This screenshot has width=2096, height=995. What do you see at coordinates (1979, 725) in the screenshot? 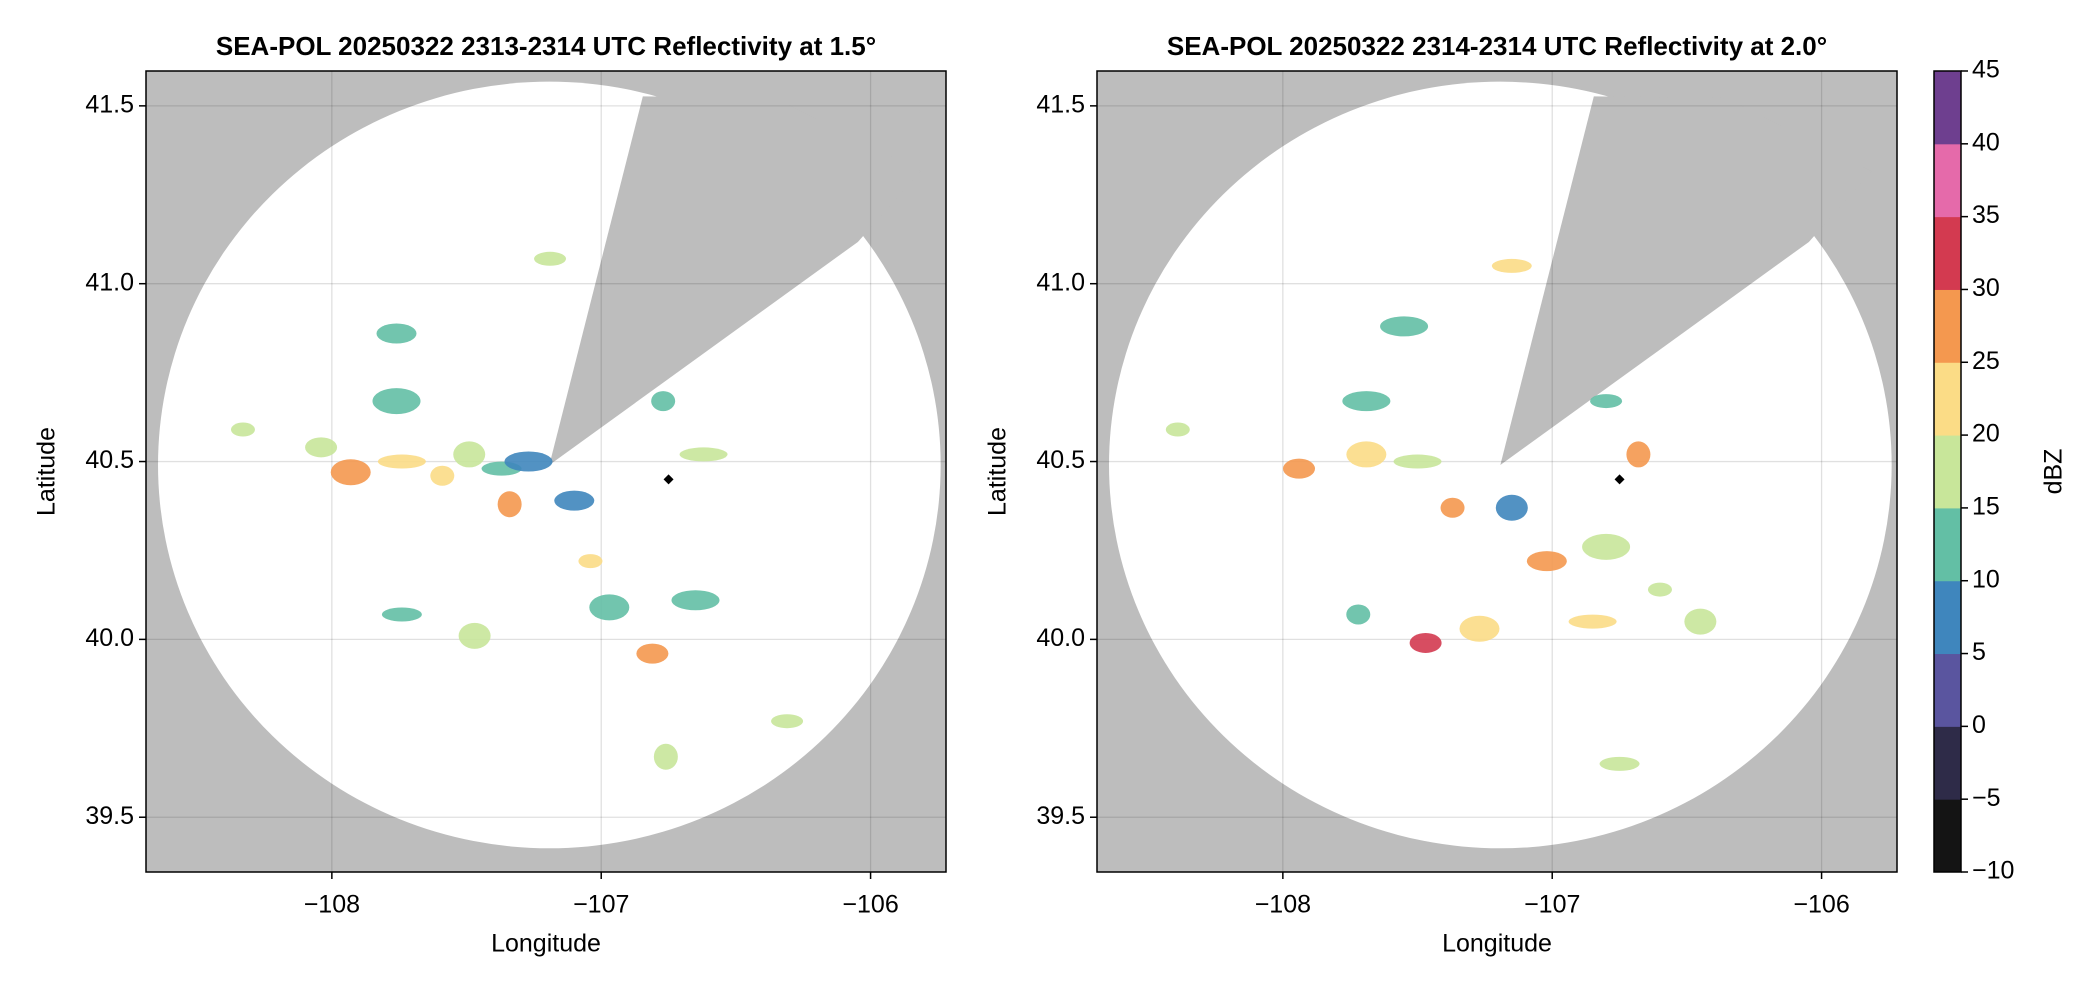
I see `colorbar-tick-label: 0` at bounding box center [1979, 725].